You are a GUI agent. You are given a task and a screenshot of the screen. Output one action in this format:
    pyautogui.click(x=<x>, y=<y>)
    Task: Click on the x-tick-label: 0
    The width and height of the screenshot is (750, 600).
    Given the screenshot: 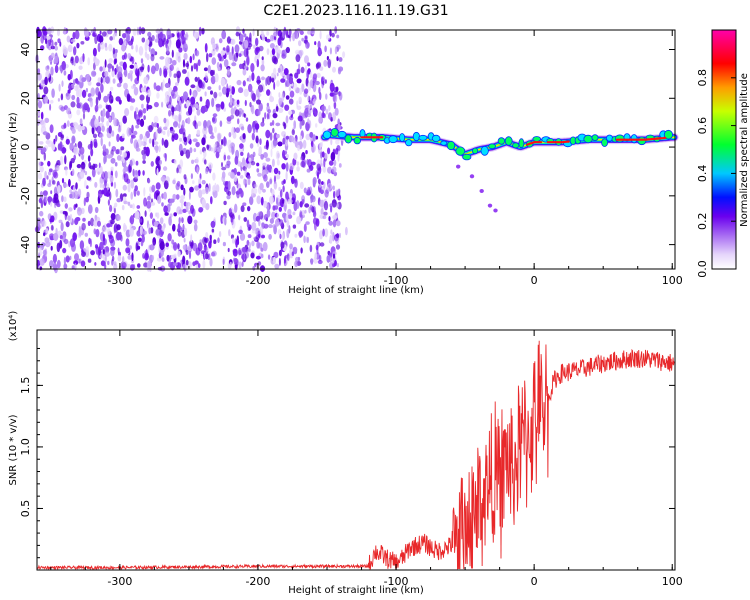 What is the action you would take?
    pyautogui.click(x=534, y=280)
    